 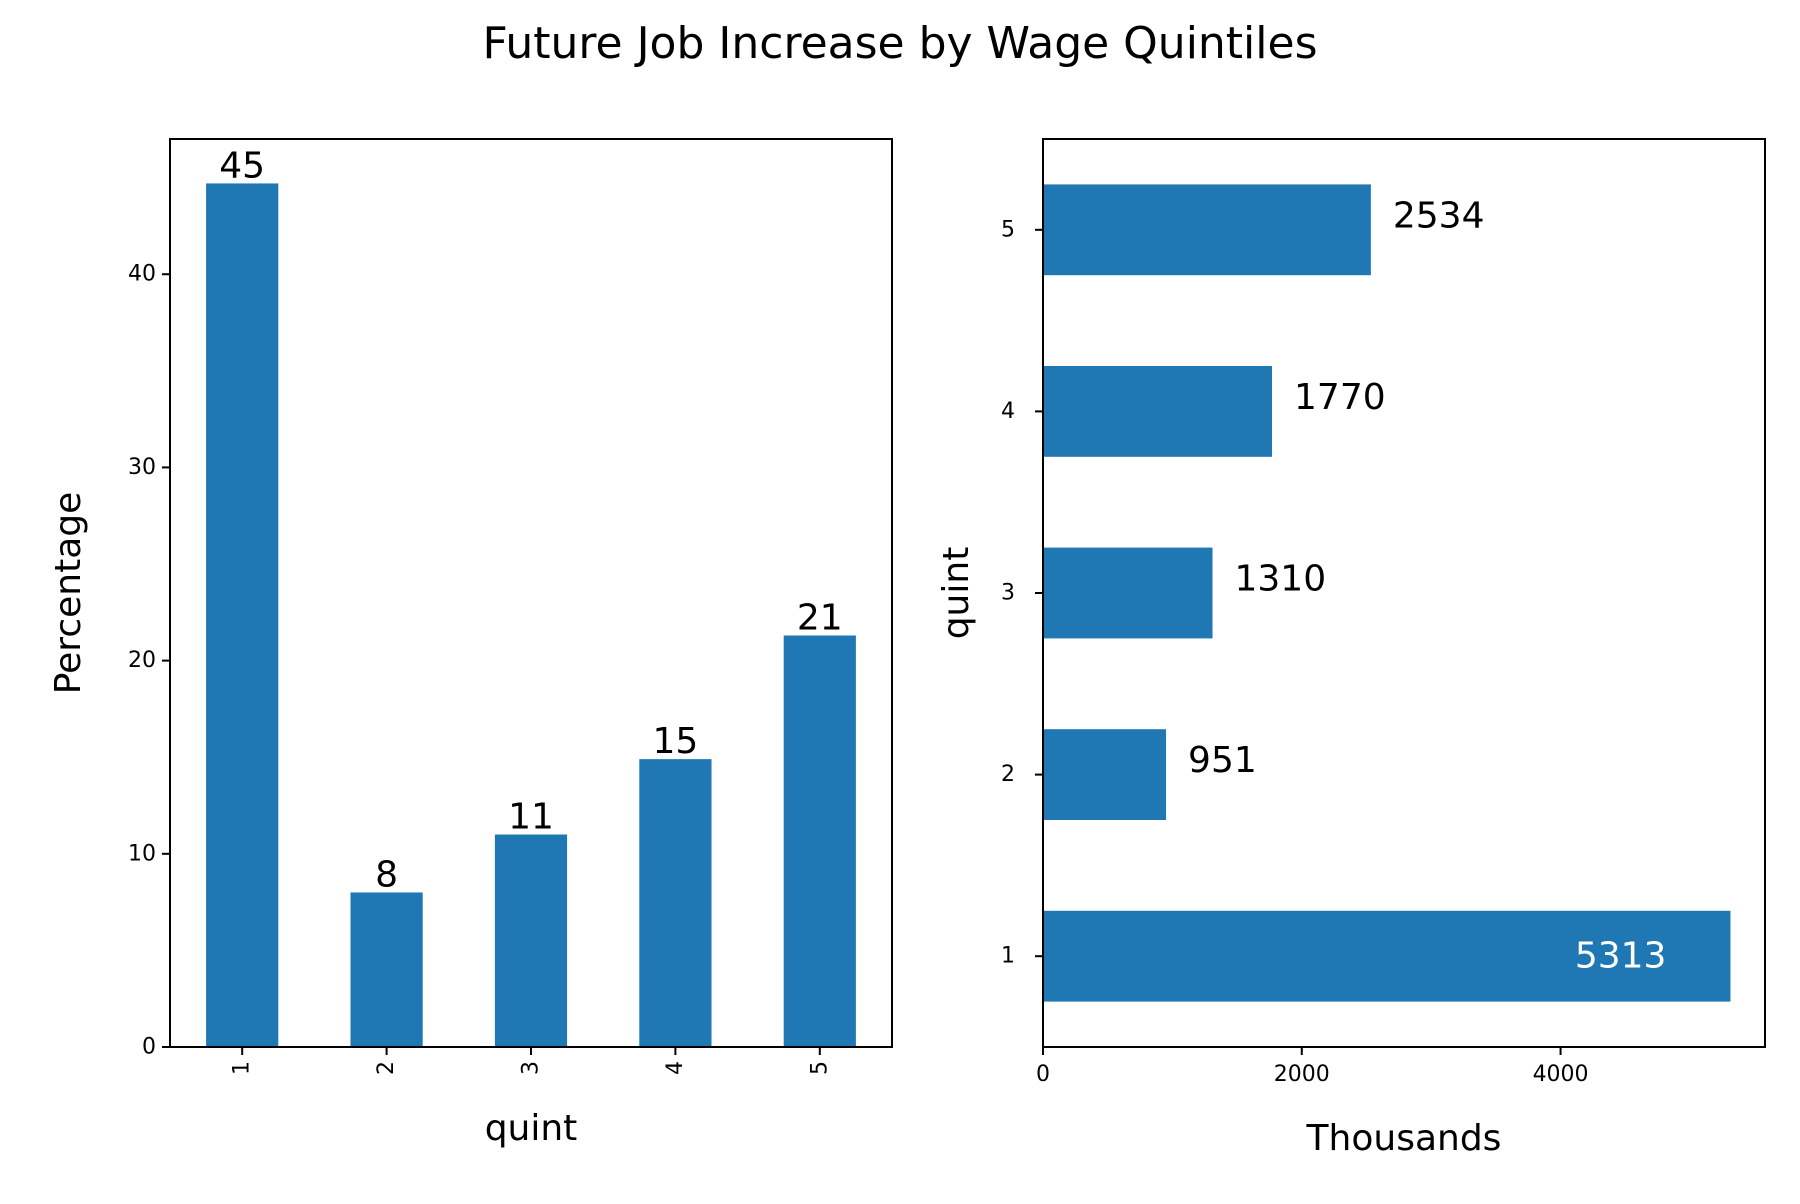 What do you see at coordinates (1043, 1074) in the screenshot?
I see `x-tick-label: 0` at bounding box center [1043, 1074].